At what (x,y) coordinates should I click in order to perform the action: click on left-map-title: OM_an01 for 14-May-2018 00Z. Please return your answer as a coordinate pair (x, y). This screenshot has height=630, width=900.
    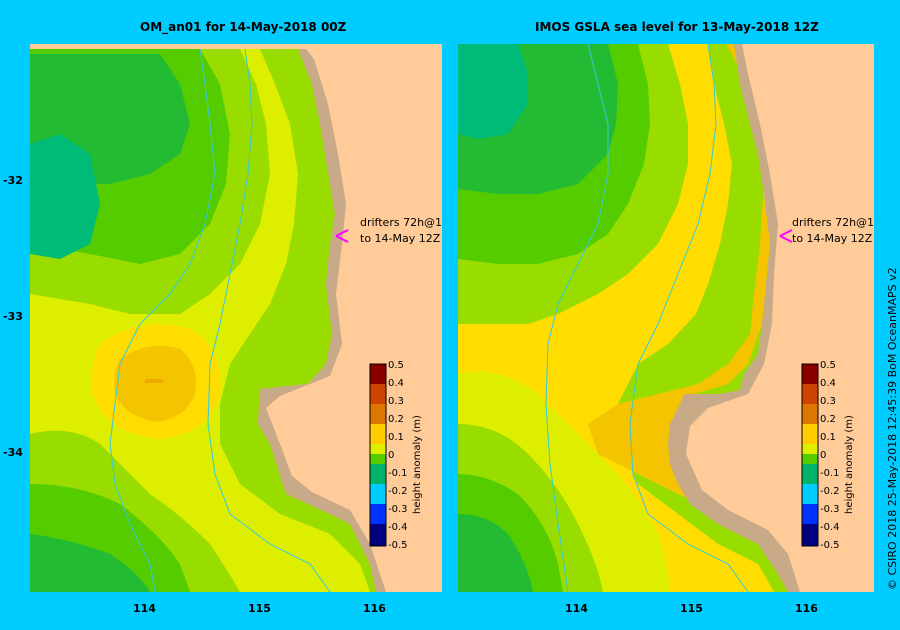
    Looking at the image, I should click on (243, 27).